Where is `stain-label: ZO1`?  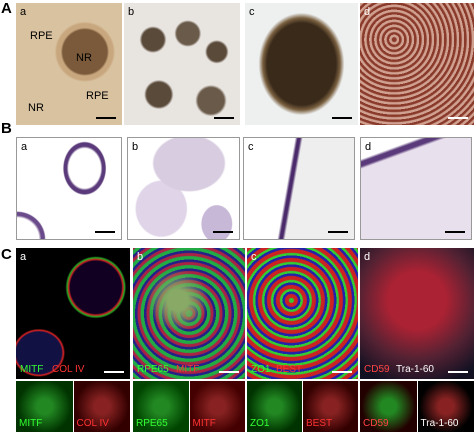
stain-label: ZO1 is located at coordinates (261, 369).